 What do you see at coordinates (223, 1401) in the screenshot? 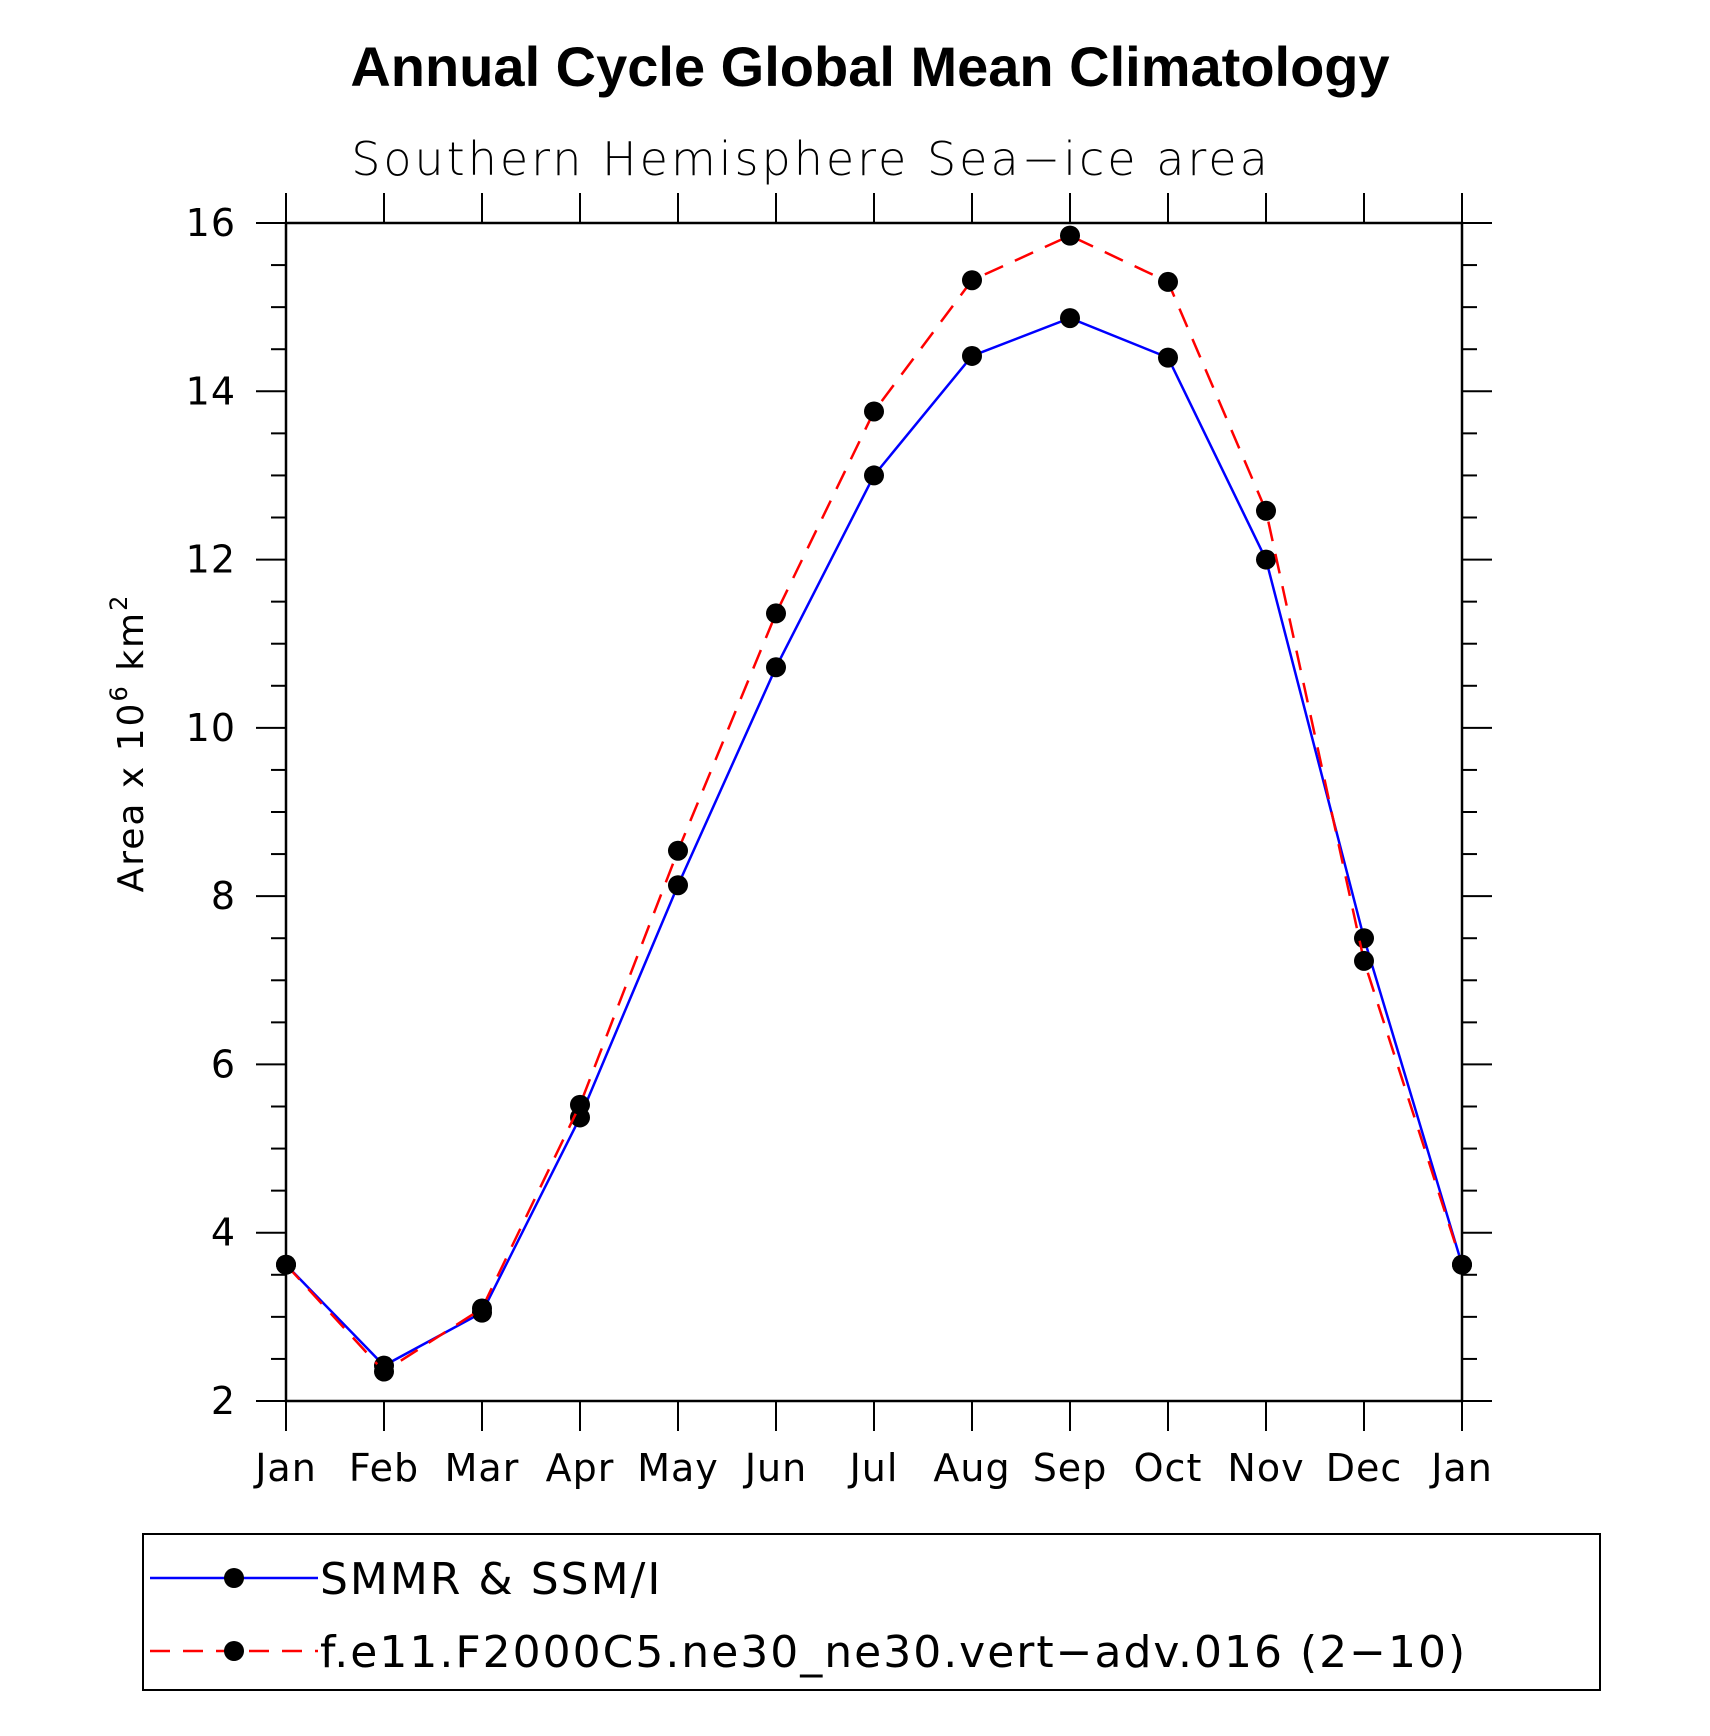
I see `y-tick-label: 2` at bounding box center [223, 1401].